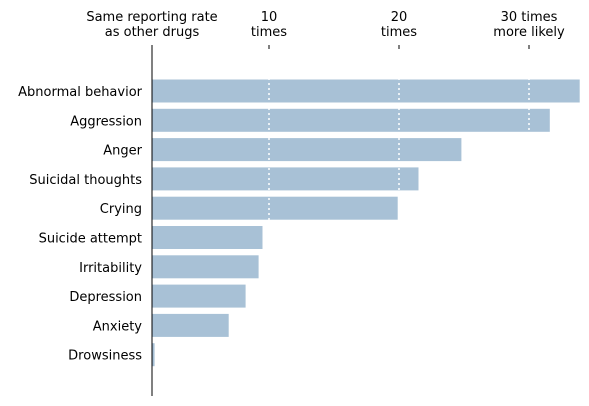  Describe the element at coordinates (269, 25) in the screenshot. I see `x-tick-label: 10 times` at that location.